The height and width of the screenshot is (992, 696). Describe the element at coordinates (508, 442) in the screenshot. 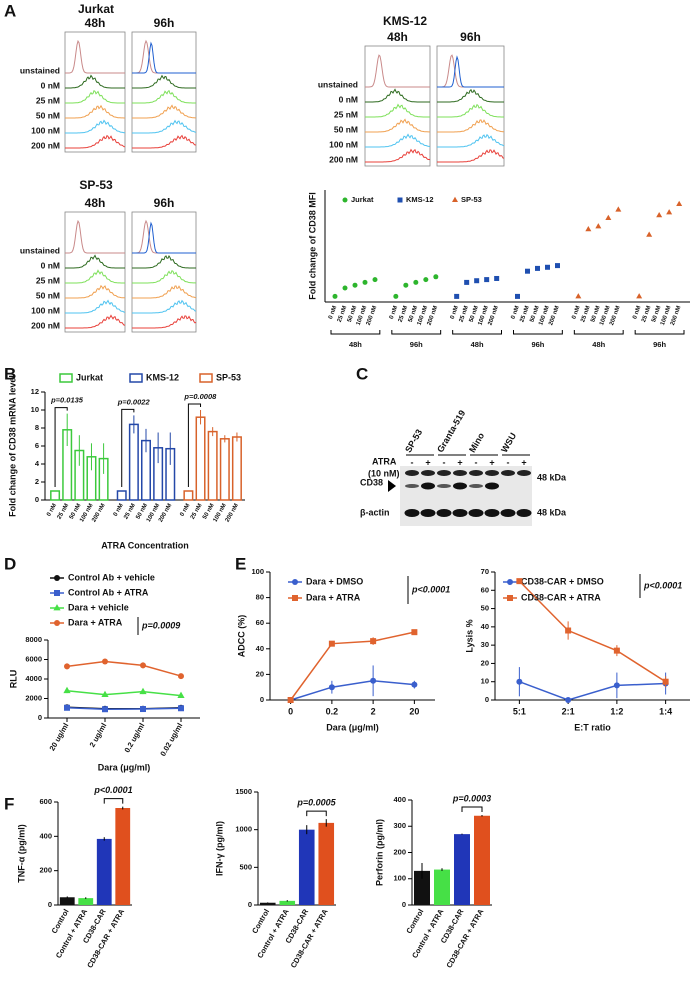

I see `lane-label: WSU` at that location.